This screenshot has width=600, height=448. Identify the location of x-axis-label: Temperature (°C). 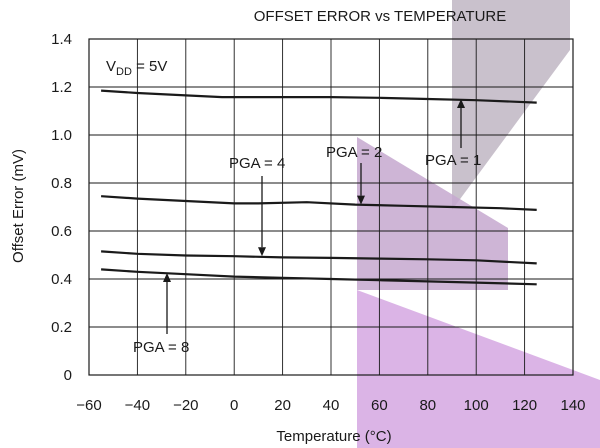
(333, 436).